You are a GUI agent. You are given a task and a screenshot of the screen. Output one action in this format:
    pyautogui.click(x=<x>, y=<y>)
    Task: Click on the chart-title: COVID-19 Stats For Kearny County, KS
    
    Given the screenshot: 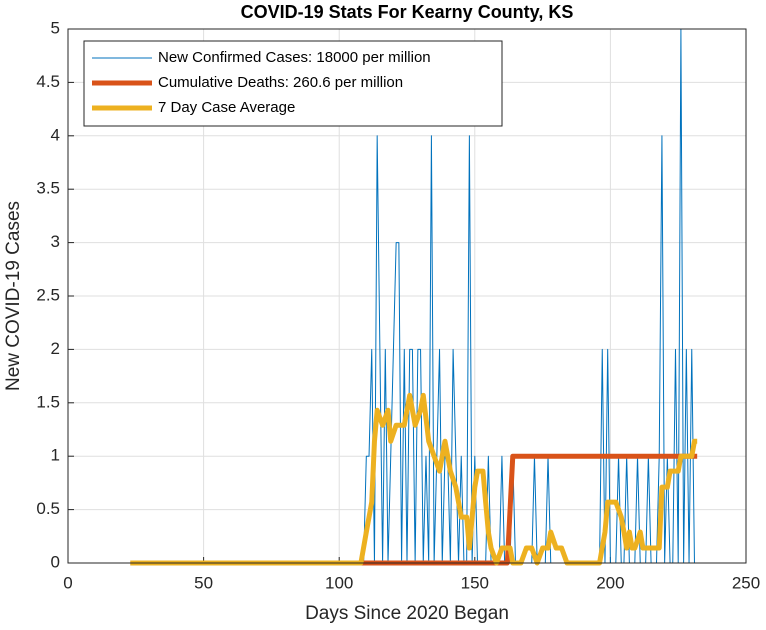 What is the action you would take?
    pyautogui.click(x=407, y=12)
    